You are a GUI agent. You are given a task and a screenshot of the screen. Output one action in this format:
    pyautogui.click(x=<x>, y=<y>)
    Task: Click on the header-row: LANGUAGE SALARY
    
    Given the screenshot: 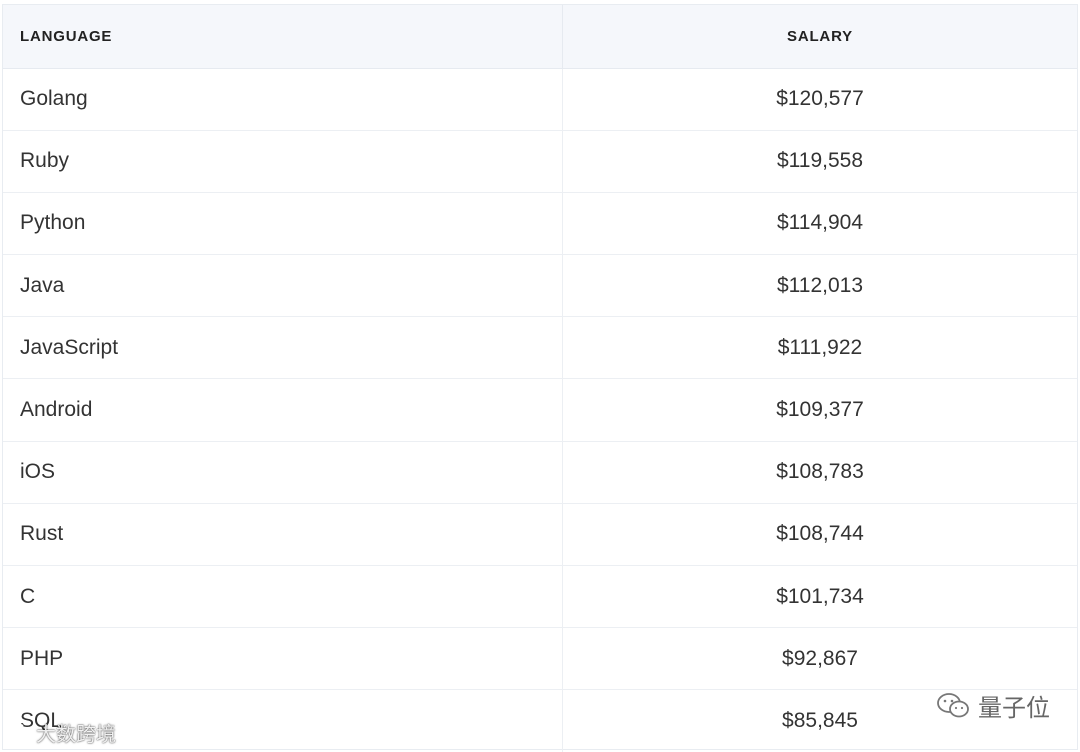 What is the action you would take?
    pyautogui.click(x=540, y=37)
    